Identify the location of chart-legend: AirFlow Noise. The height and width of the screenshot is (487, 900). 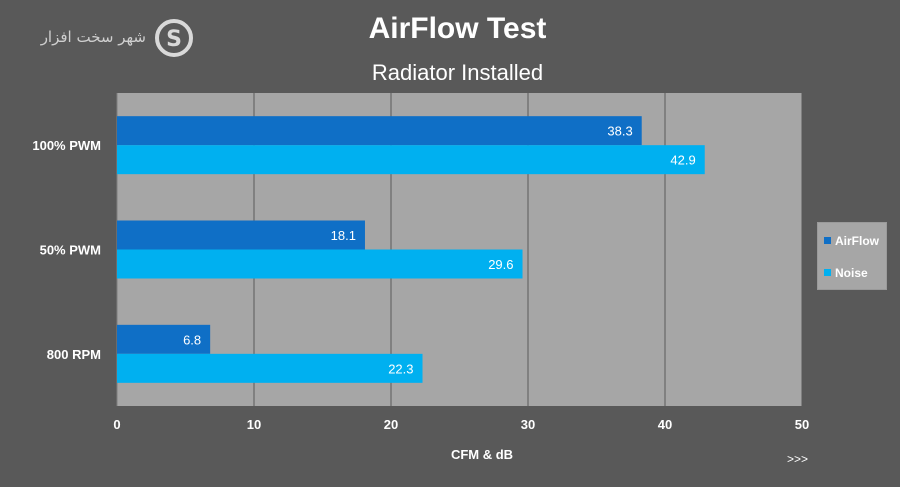
(852, 256).